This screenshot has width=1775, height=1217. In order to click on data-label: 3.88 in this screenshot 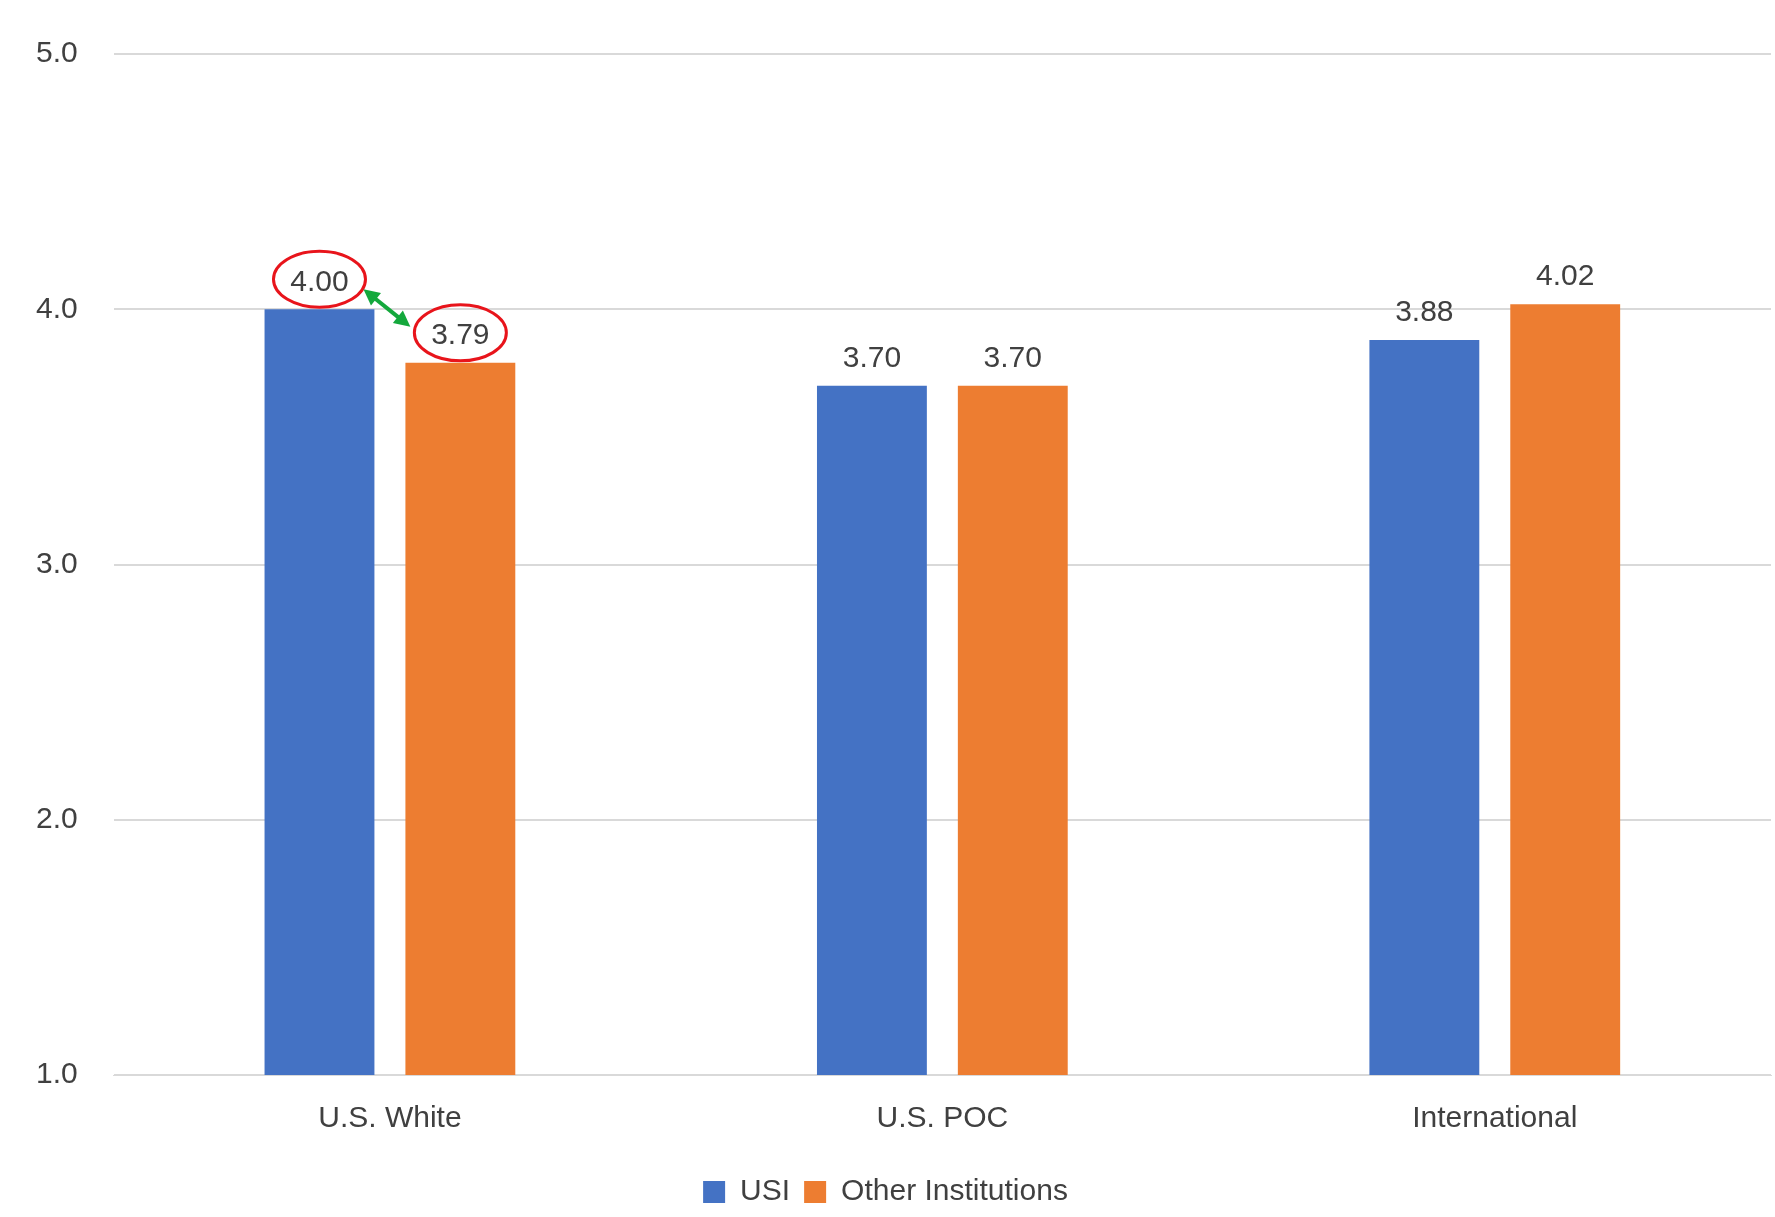, I will do `click(1424, 311)`.